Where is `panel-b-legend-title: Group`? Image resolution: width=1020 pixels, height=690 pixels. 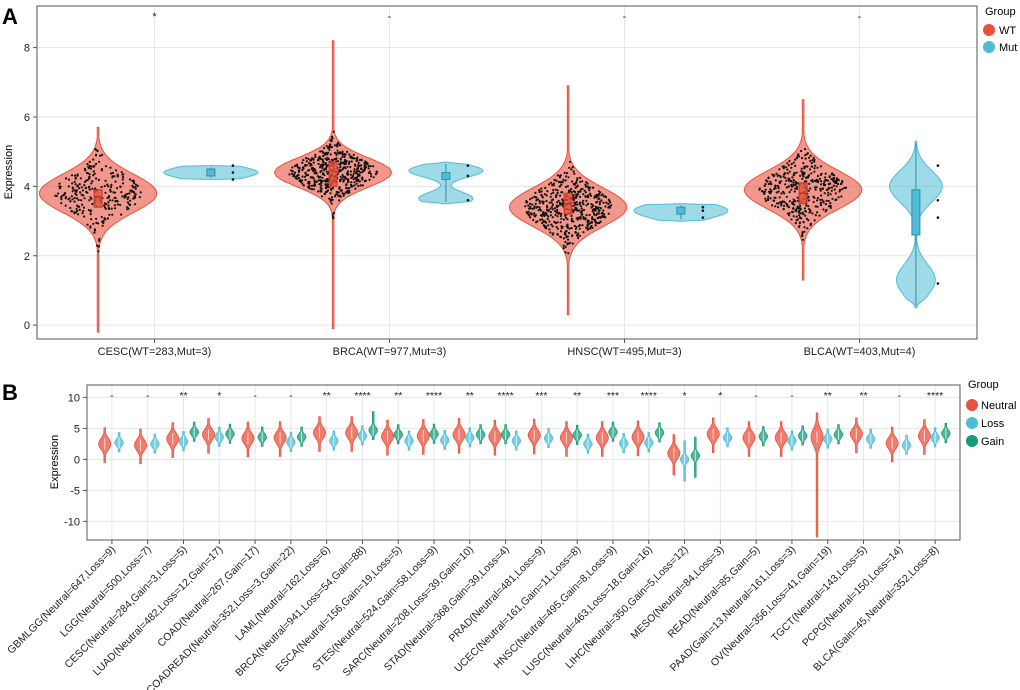 panel-b-legend-title: Group is located at coordinates (983, 385).